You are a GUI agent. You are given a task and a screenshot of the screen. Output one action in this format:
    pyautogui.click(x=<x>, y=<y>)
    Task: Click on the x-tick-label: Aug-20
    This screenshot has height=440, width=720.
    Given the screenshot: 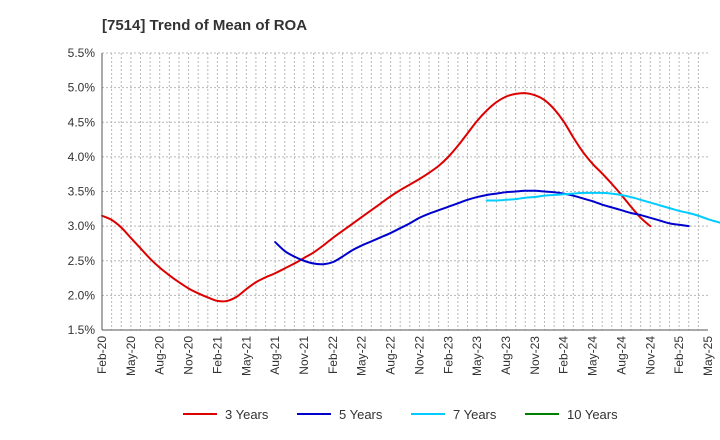 What is the action you would take?
    pyautogui.click(x=160, y=355)
    